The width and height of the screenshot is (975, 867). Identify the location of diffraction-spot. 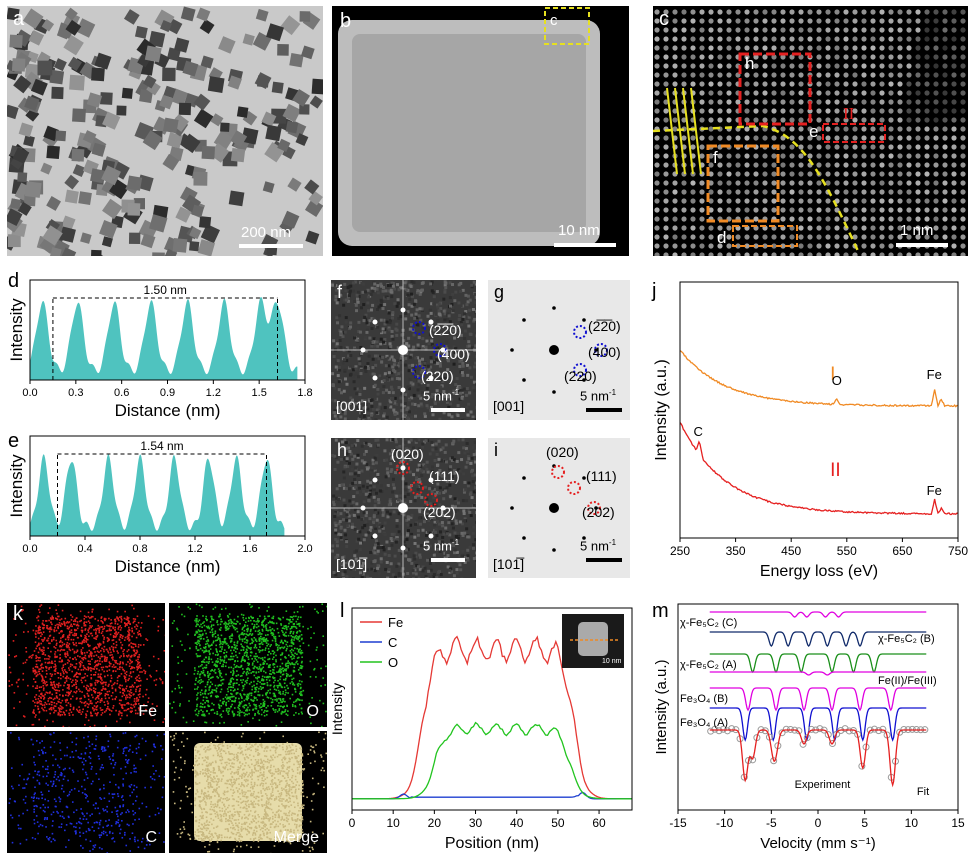
(403, 390).